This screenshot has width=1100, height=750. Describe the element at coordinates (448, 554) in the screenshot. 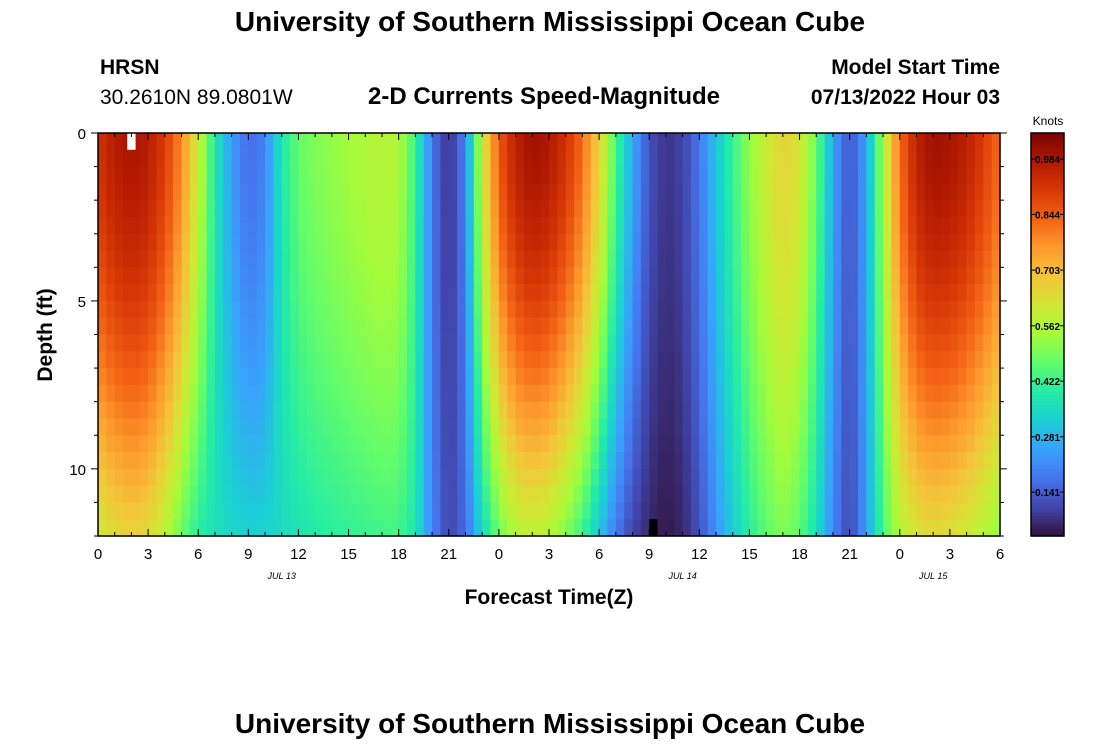

I see `x-tick-label: 21` at that location.